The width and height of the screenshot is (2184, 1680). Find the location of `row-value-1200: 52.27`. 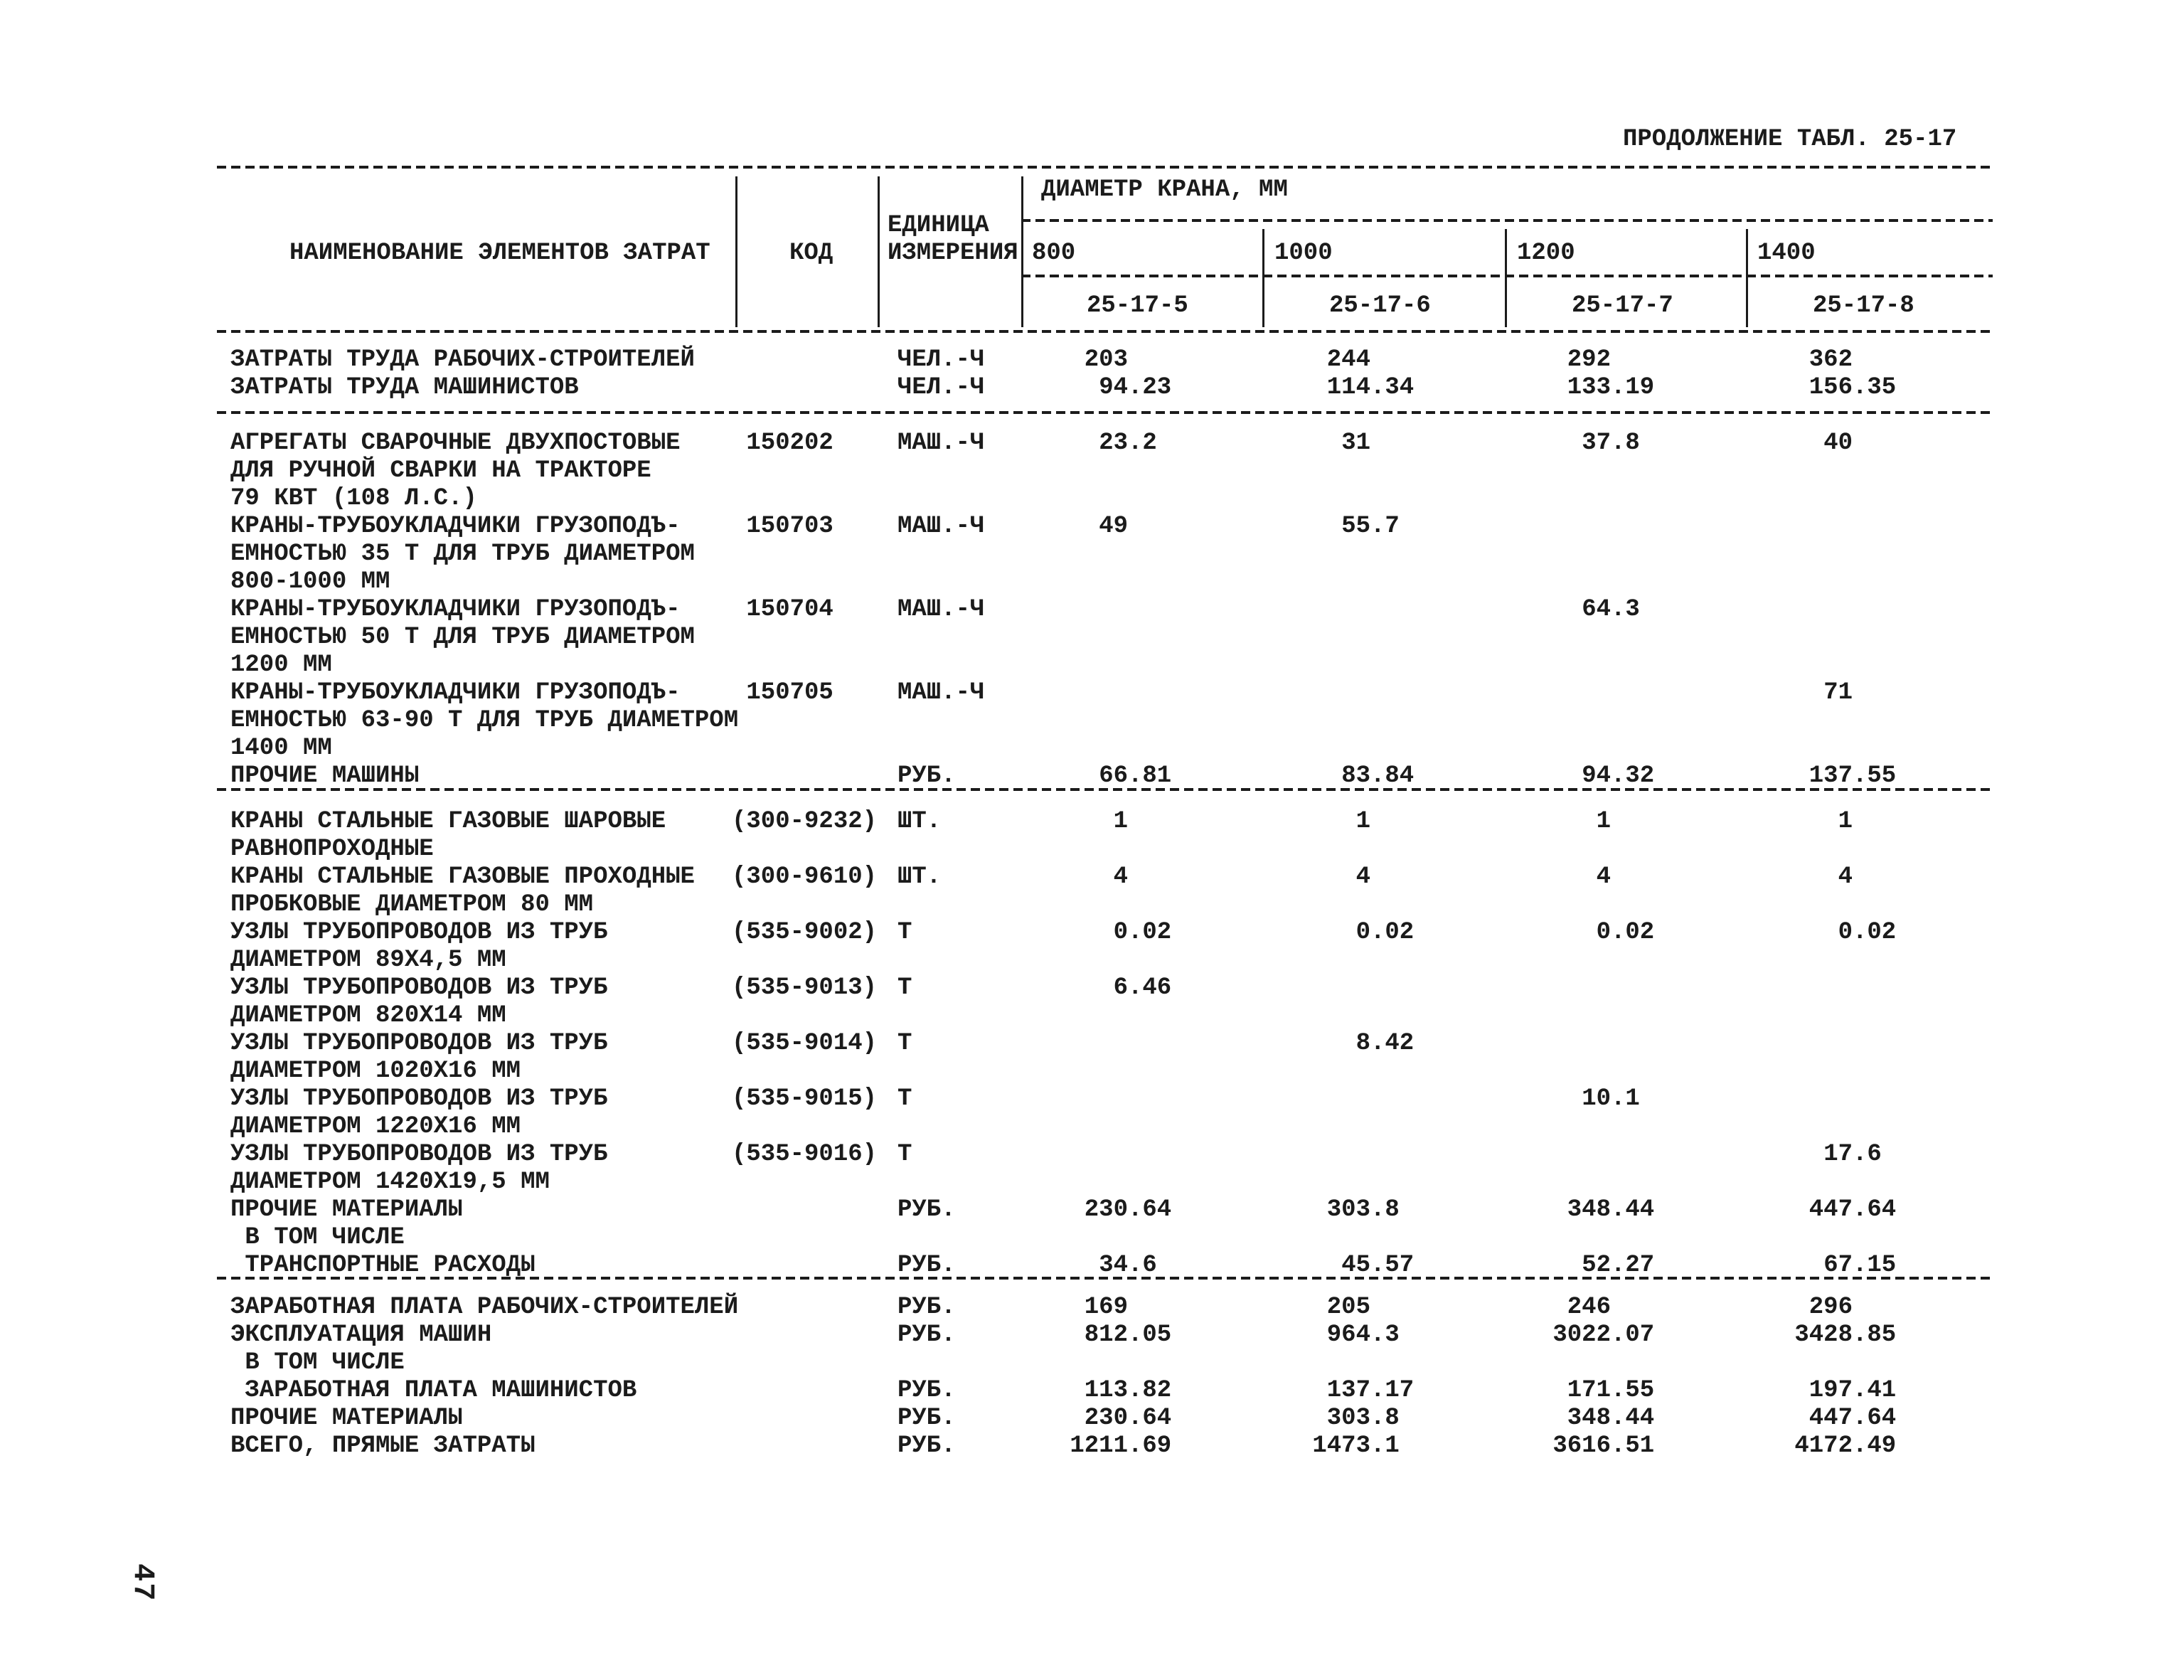

row-value-1200: 52.27 is located at coordinates (1618, 1265).